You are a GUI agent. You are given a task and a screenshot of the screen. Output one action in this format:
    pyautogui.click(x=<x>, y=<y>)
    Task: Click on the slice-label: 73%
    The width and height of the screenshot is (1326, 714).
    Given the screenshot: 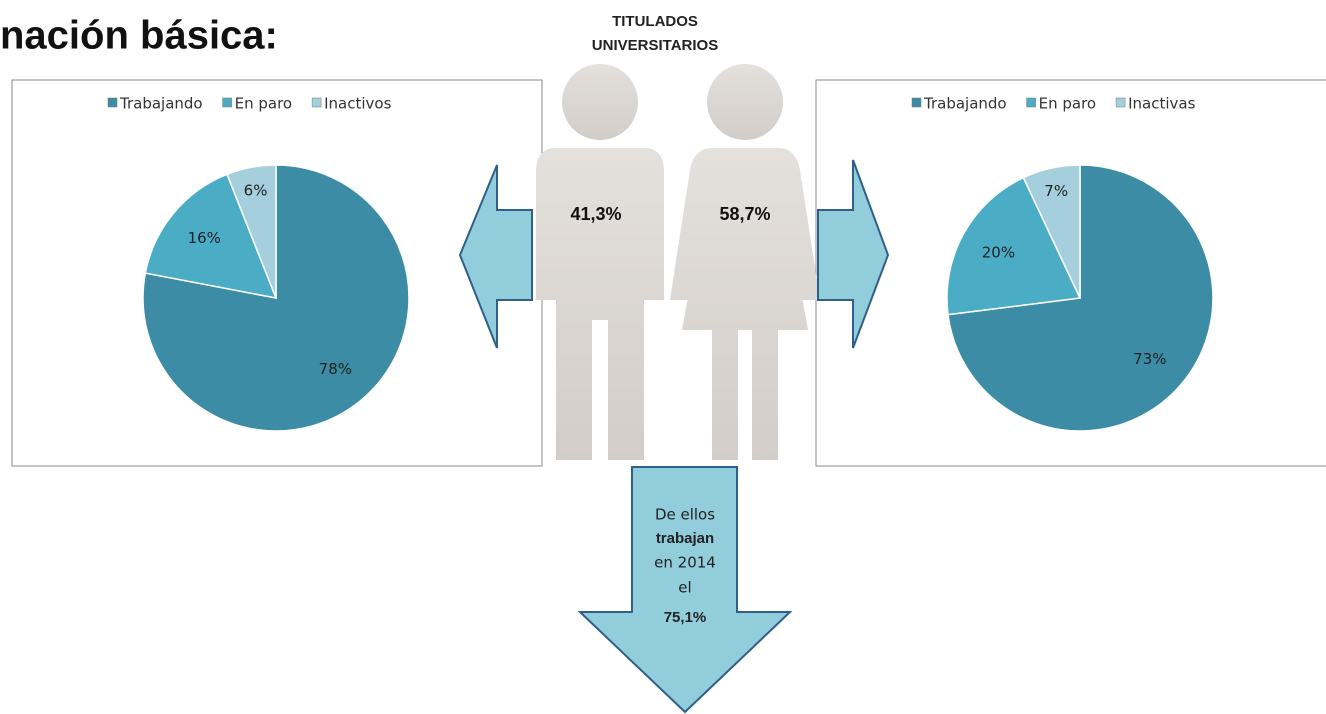 What is the action you would take?
    pyautogui.click(x=1149, y=359)
    